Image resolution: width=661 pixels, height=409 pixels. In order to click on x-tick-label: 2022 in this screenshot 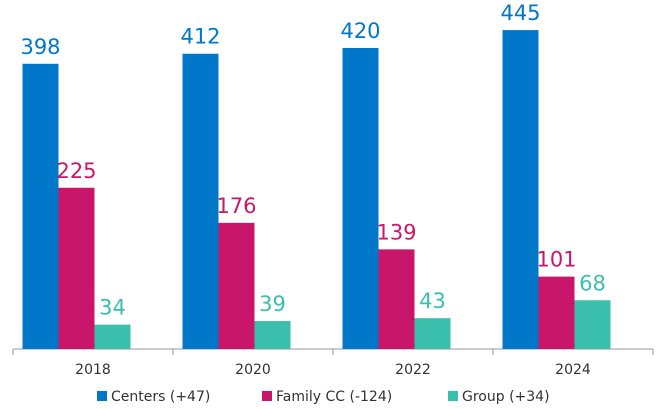, I will do `click(413, 370)`.